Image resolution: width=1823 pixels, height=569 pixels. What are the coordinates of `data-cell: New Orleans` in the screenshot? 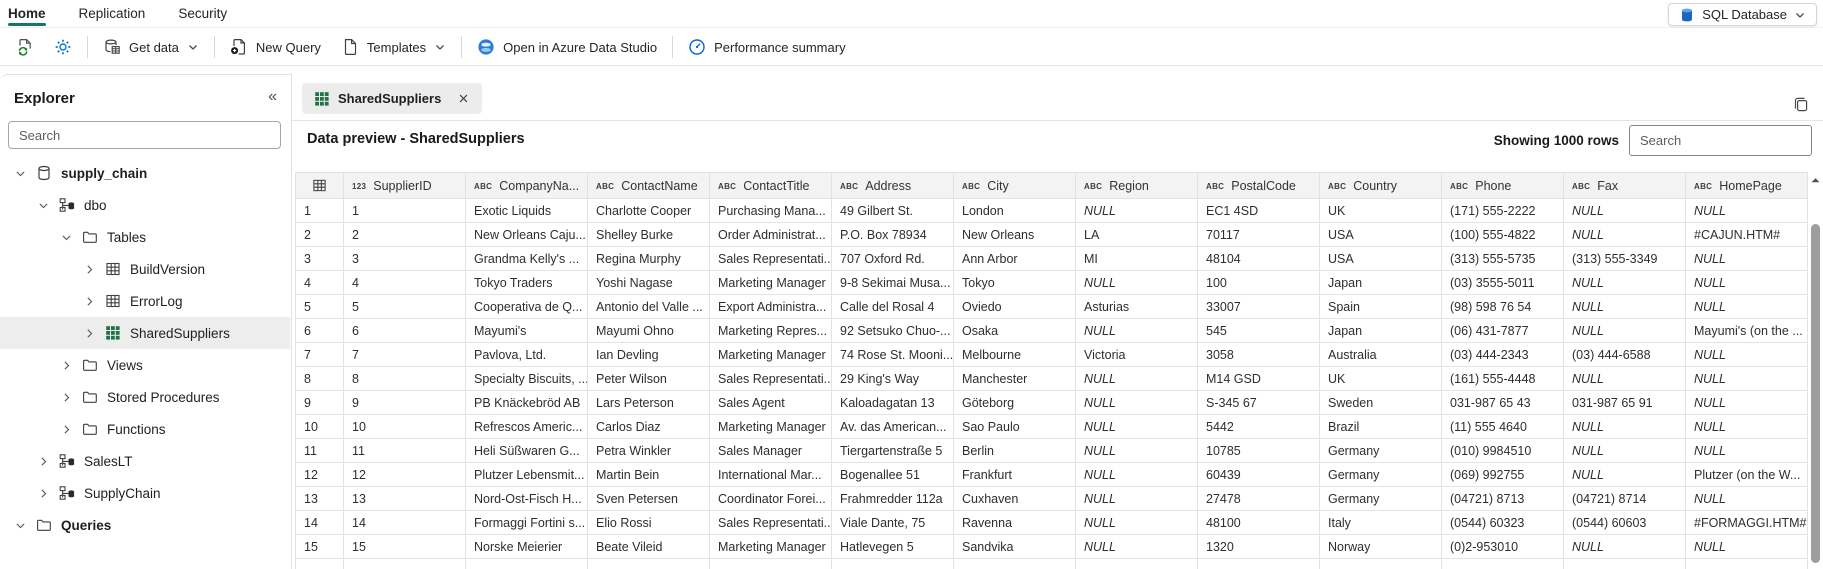 It's located at (1014, 234).